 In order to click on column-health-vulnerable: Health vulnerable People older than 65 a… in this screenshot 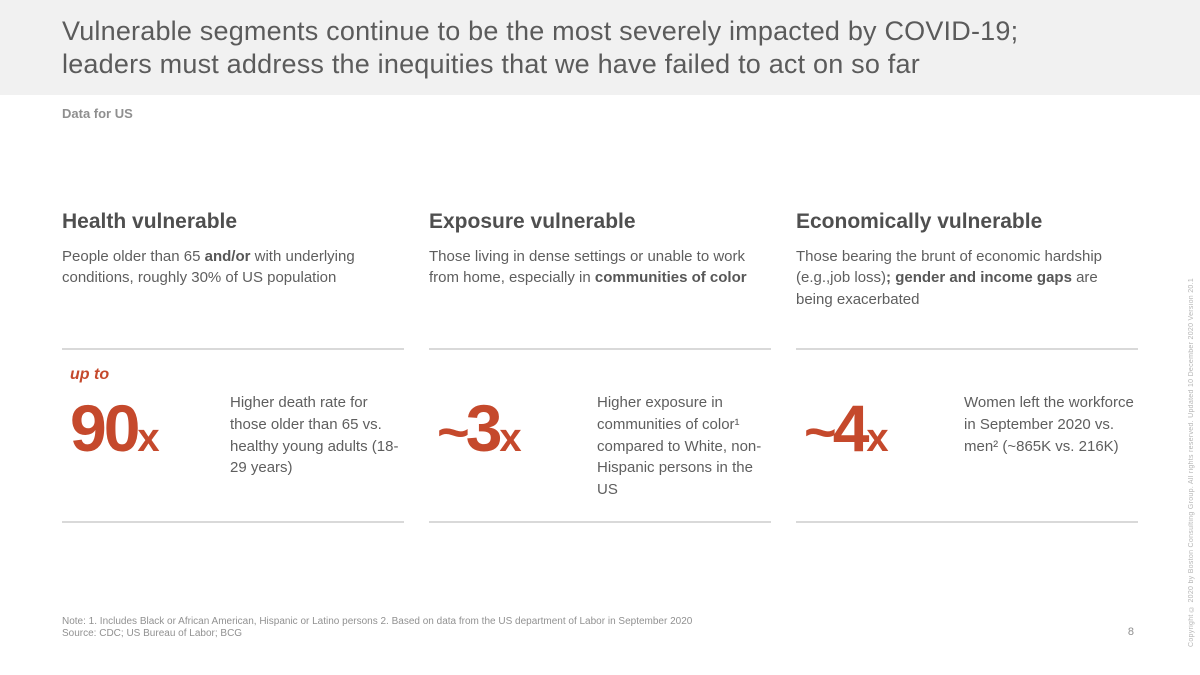, I will do `click(233, 366)`.